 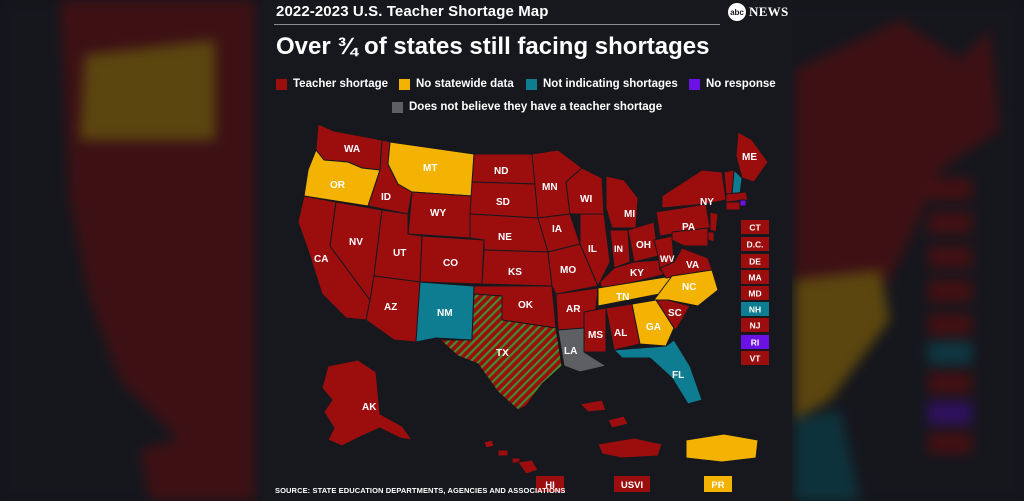 I want to click on small-state-label-NJ: NJ, so click(x=755, y=326).